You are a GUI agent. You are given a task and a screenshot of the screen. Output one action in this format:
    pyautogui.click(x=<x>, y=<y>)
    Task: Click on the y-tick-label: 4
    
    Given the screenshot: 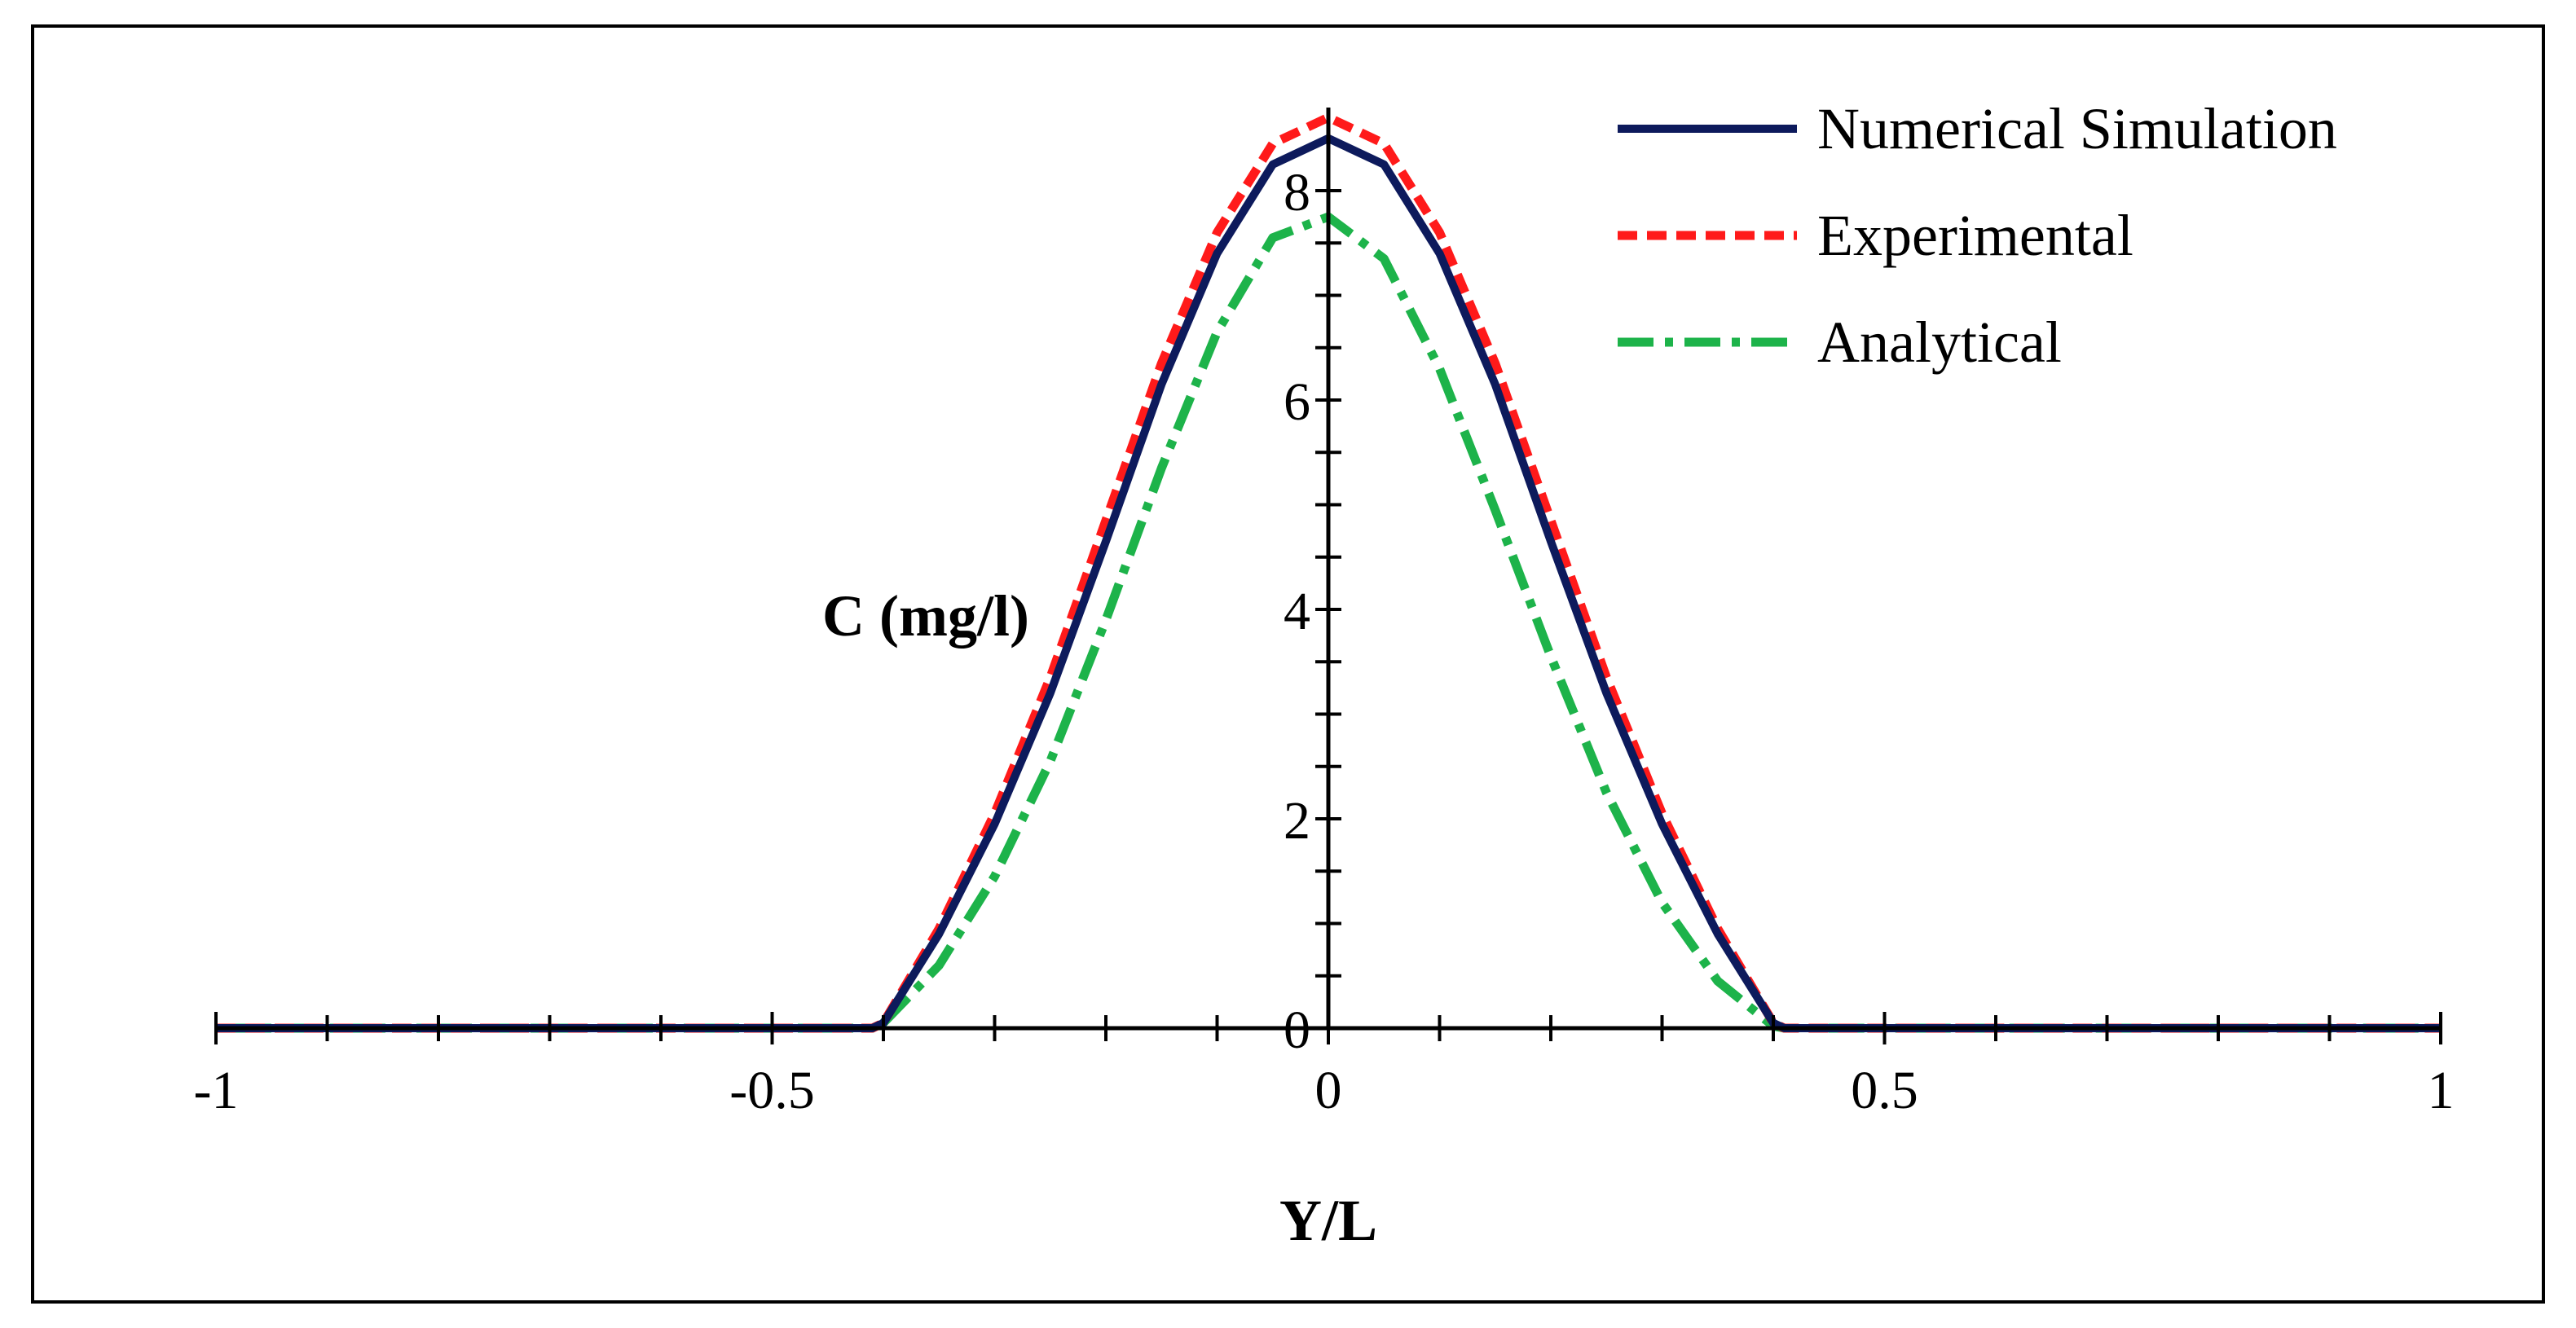 What is the action you would take?
    pyautogui.click(x=1297, y=611)
    